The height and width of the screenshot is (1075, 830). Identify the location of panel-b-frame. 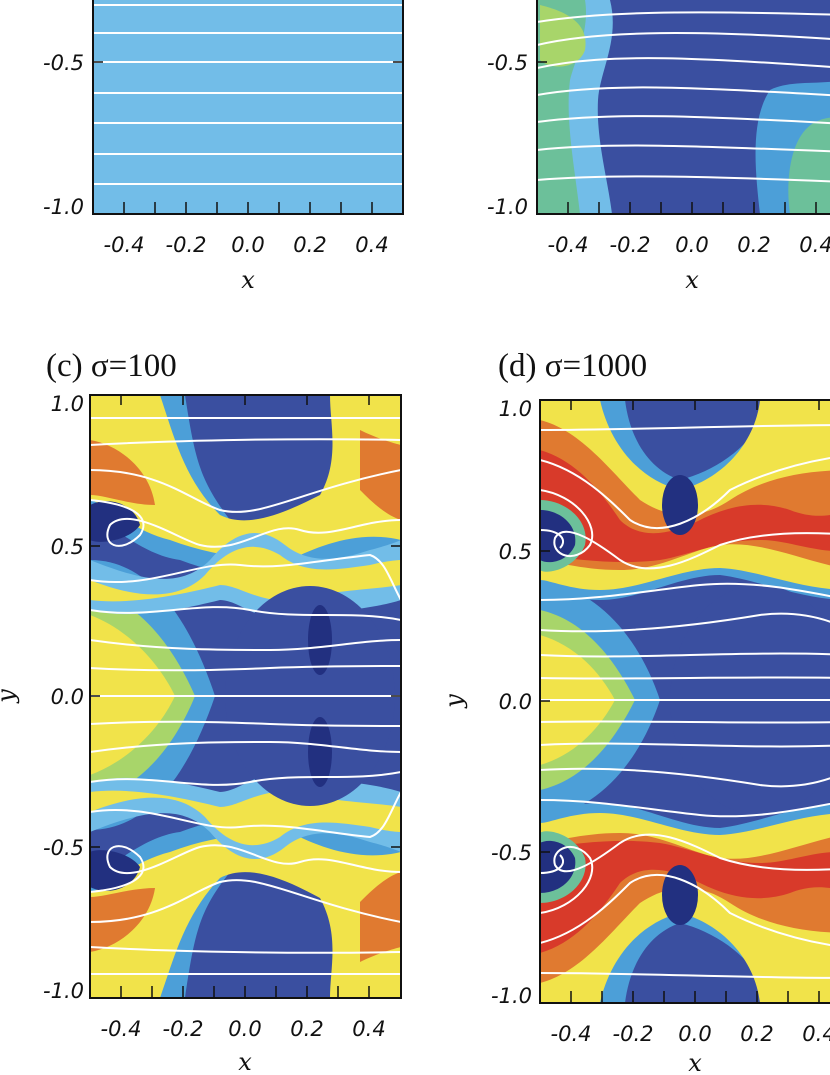
(683, 107).